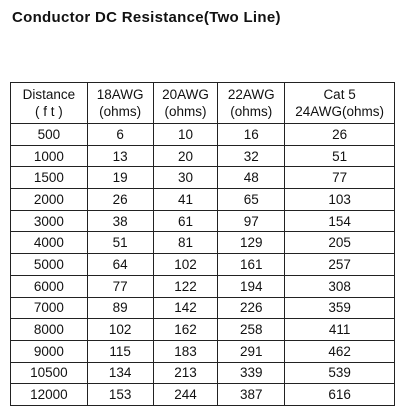  What do you see at coordinates (339, 94) in the screenshot?
I see `header-text: Cat 5` at bounding box center [339, 94].